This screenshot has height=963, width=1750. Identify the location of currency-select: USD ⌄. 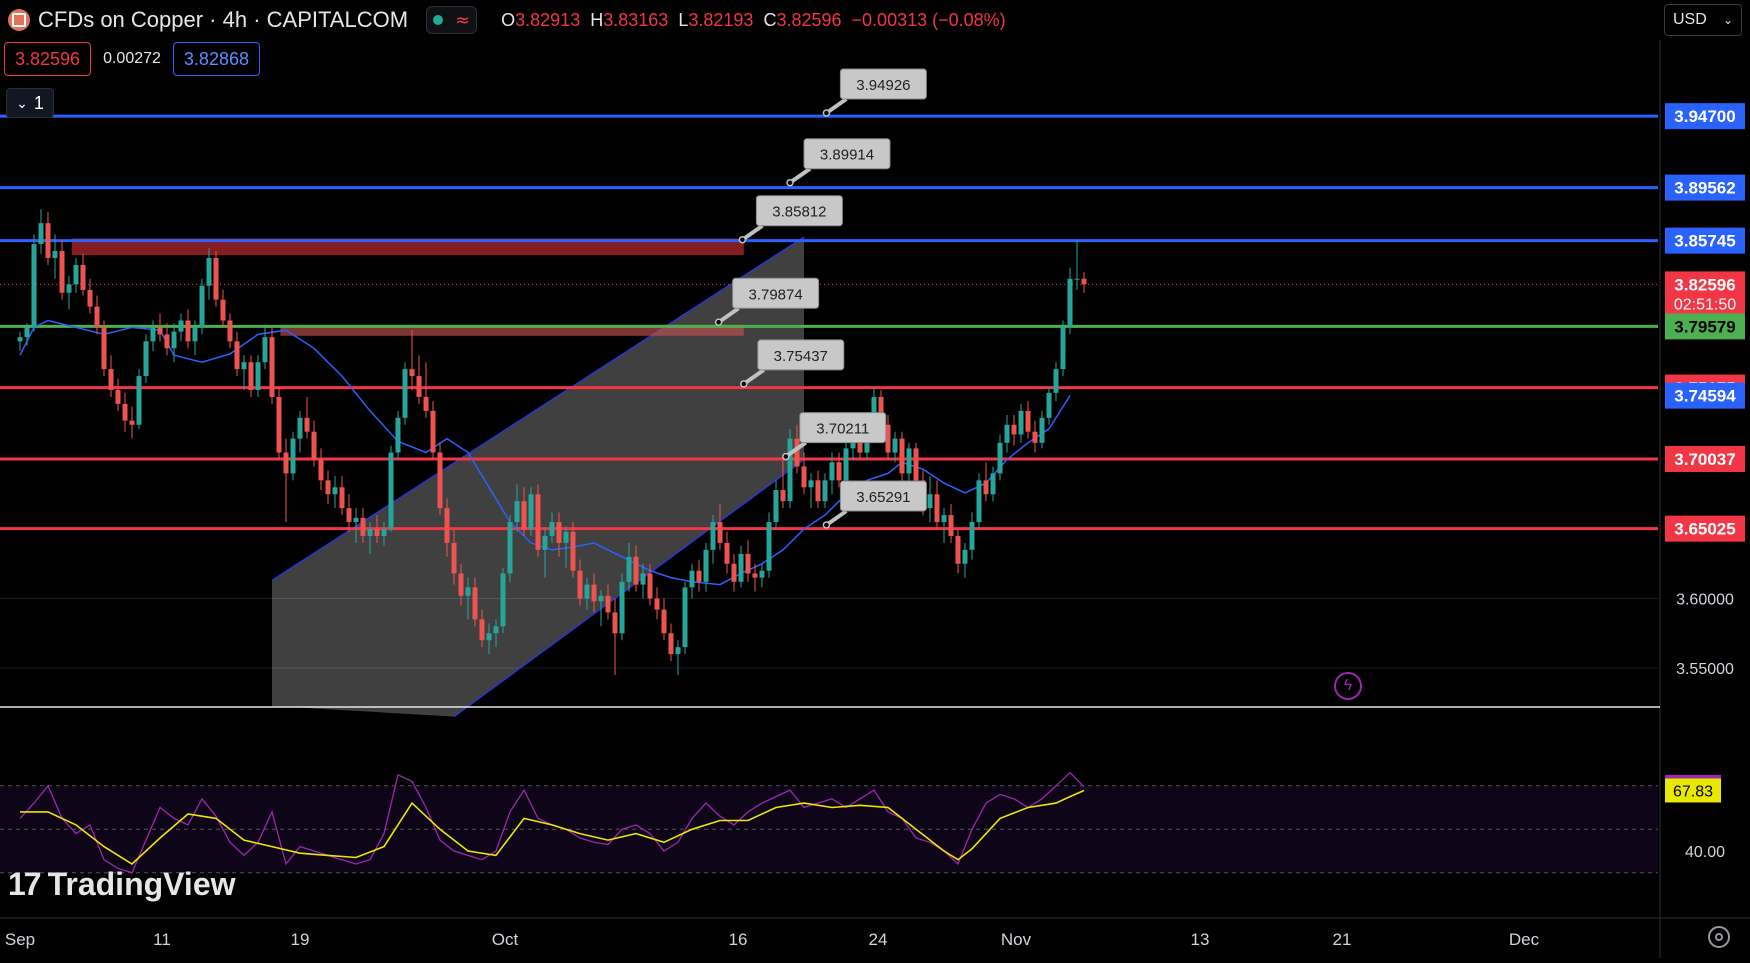
(1703, 20).